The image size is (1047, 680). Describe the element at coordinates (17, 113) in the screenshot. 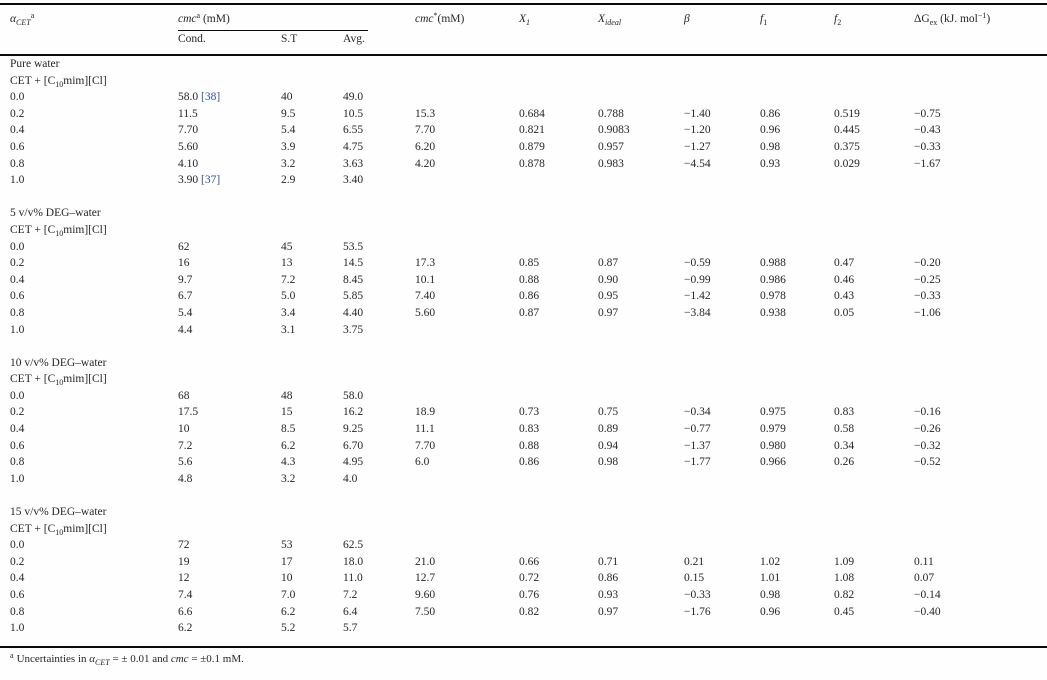

I see `table-cell: 0.2` at that location.